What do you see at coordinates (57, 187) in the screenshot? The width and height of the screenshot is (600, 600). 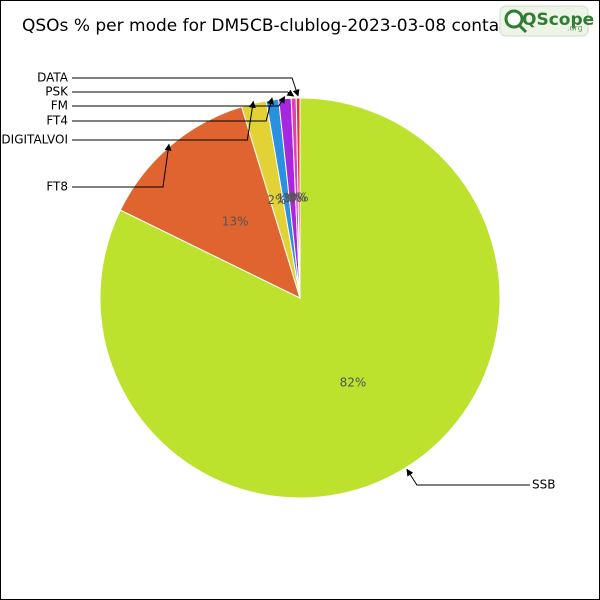 I see `category-label: FT8` at bounding box center [57, 187].